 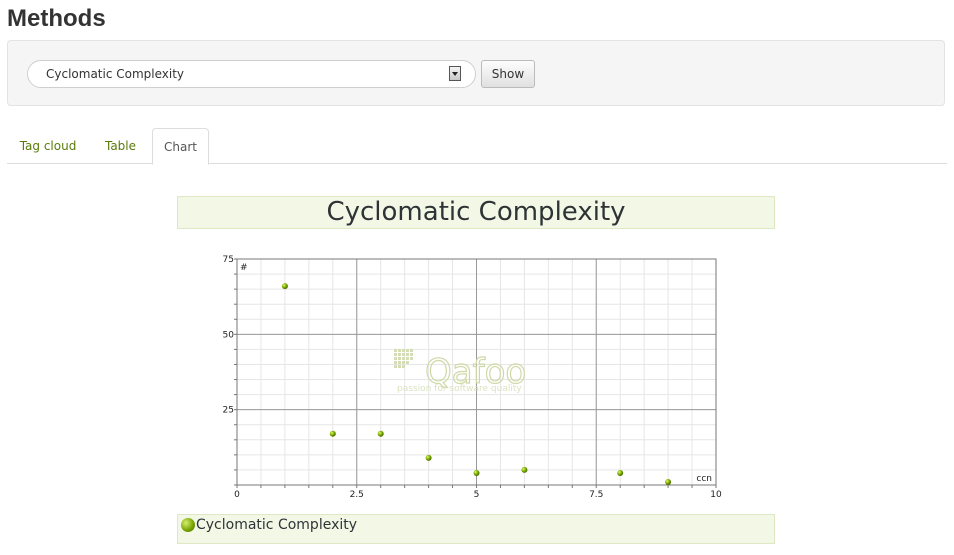 What do you see at coordinates (403, 358) in the screenshot?
I see `qafoo-logo-icon` at bounding box center [403, 358].